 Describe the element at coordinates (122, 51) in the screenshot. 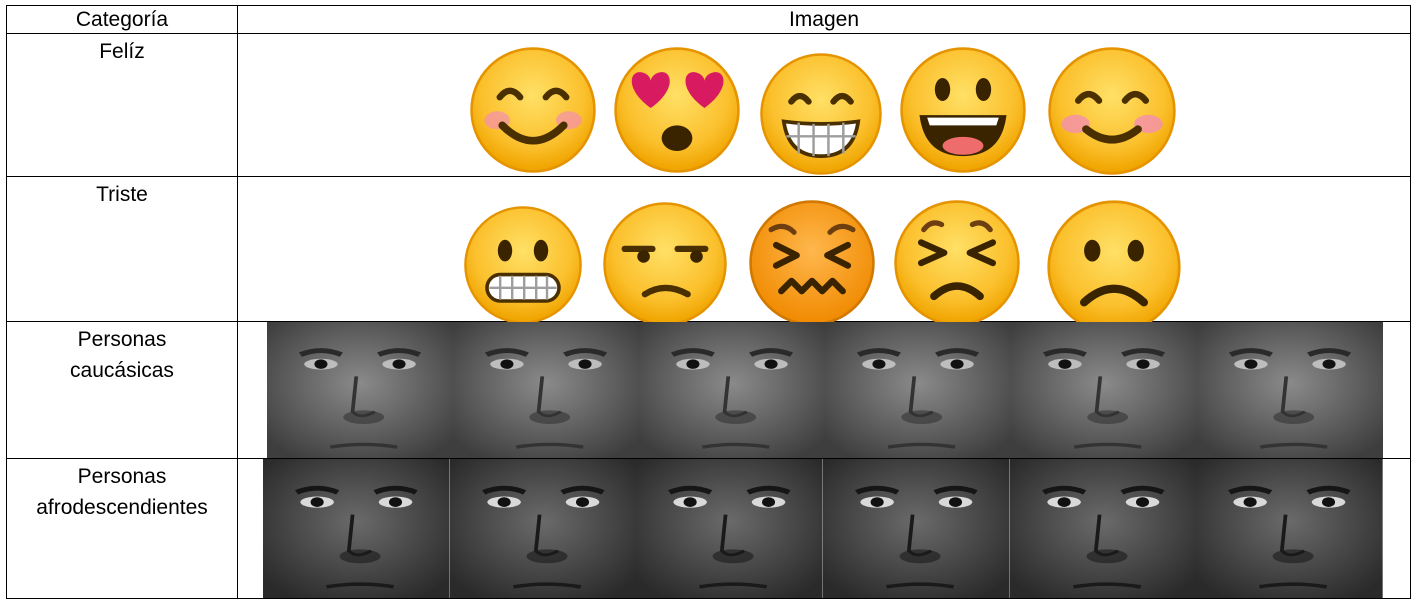

I see `category-label-happy: Felíz` at that location.